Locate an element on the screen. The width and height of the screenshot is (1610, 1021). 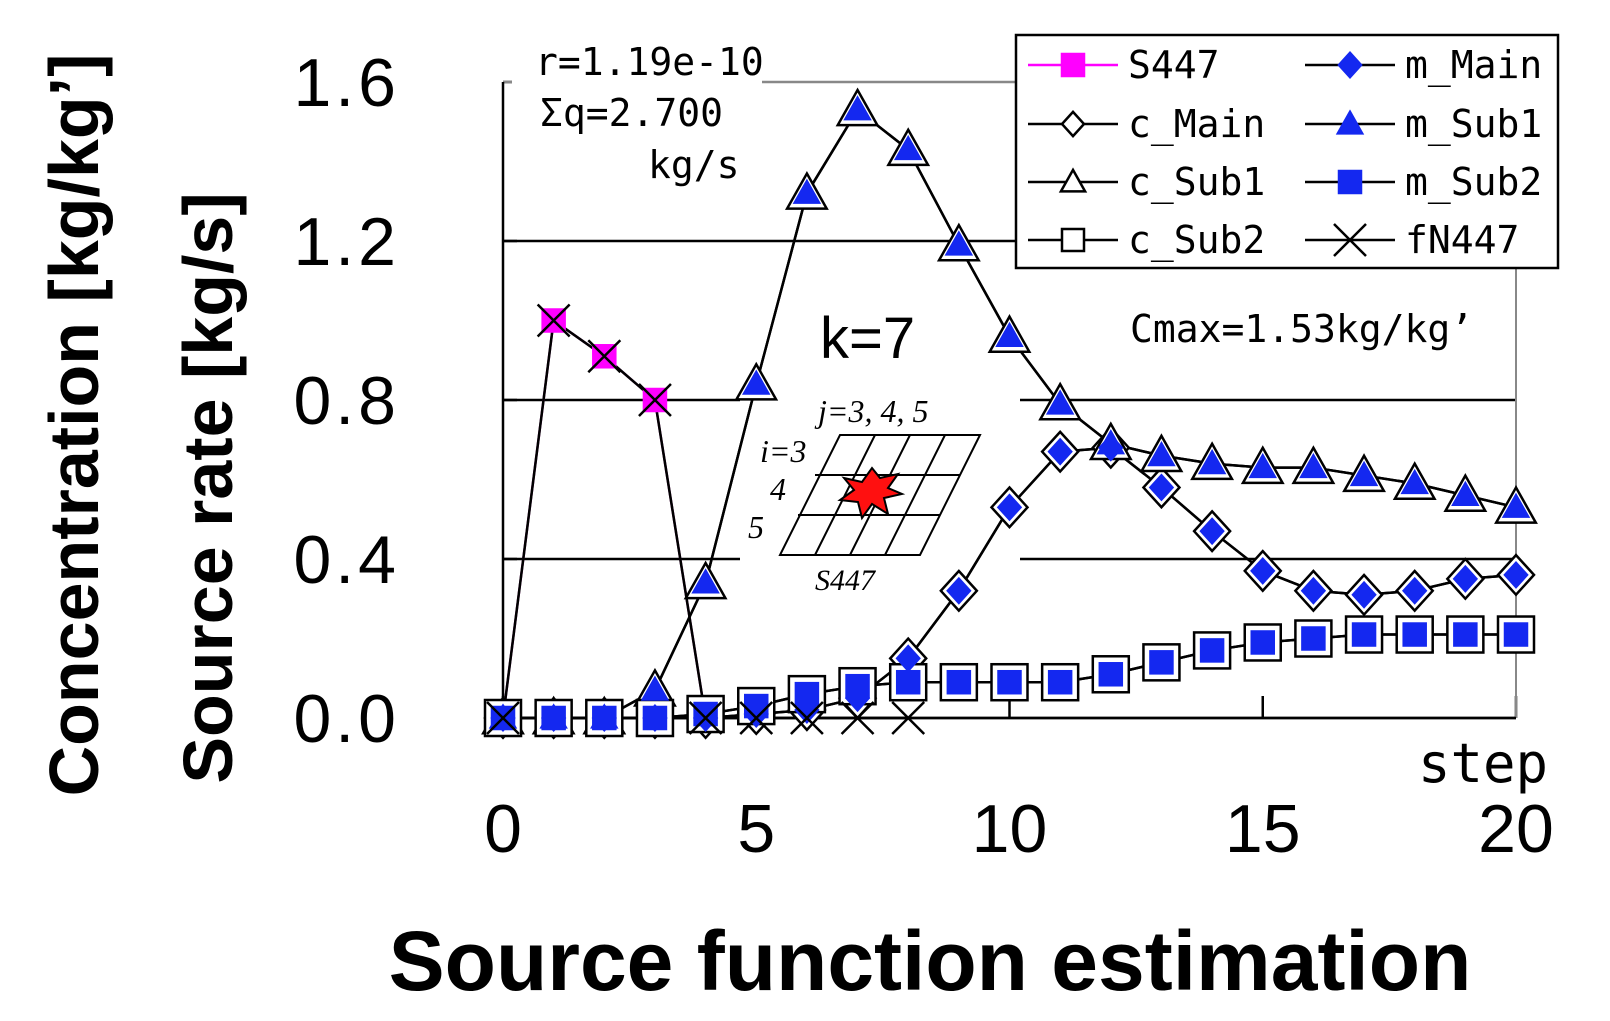
source-burst is located at coordinates (871, 493).